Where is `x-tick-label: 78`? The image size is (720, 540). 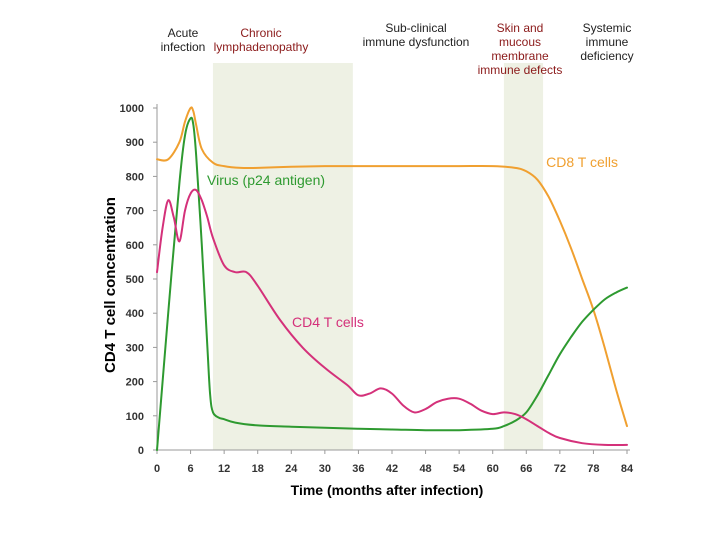
x-tick-label: 78 is located at coordinates (593, 469).